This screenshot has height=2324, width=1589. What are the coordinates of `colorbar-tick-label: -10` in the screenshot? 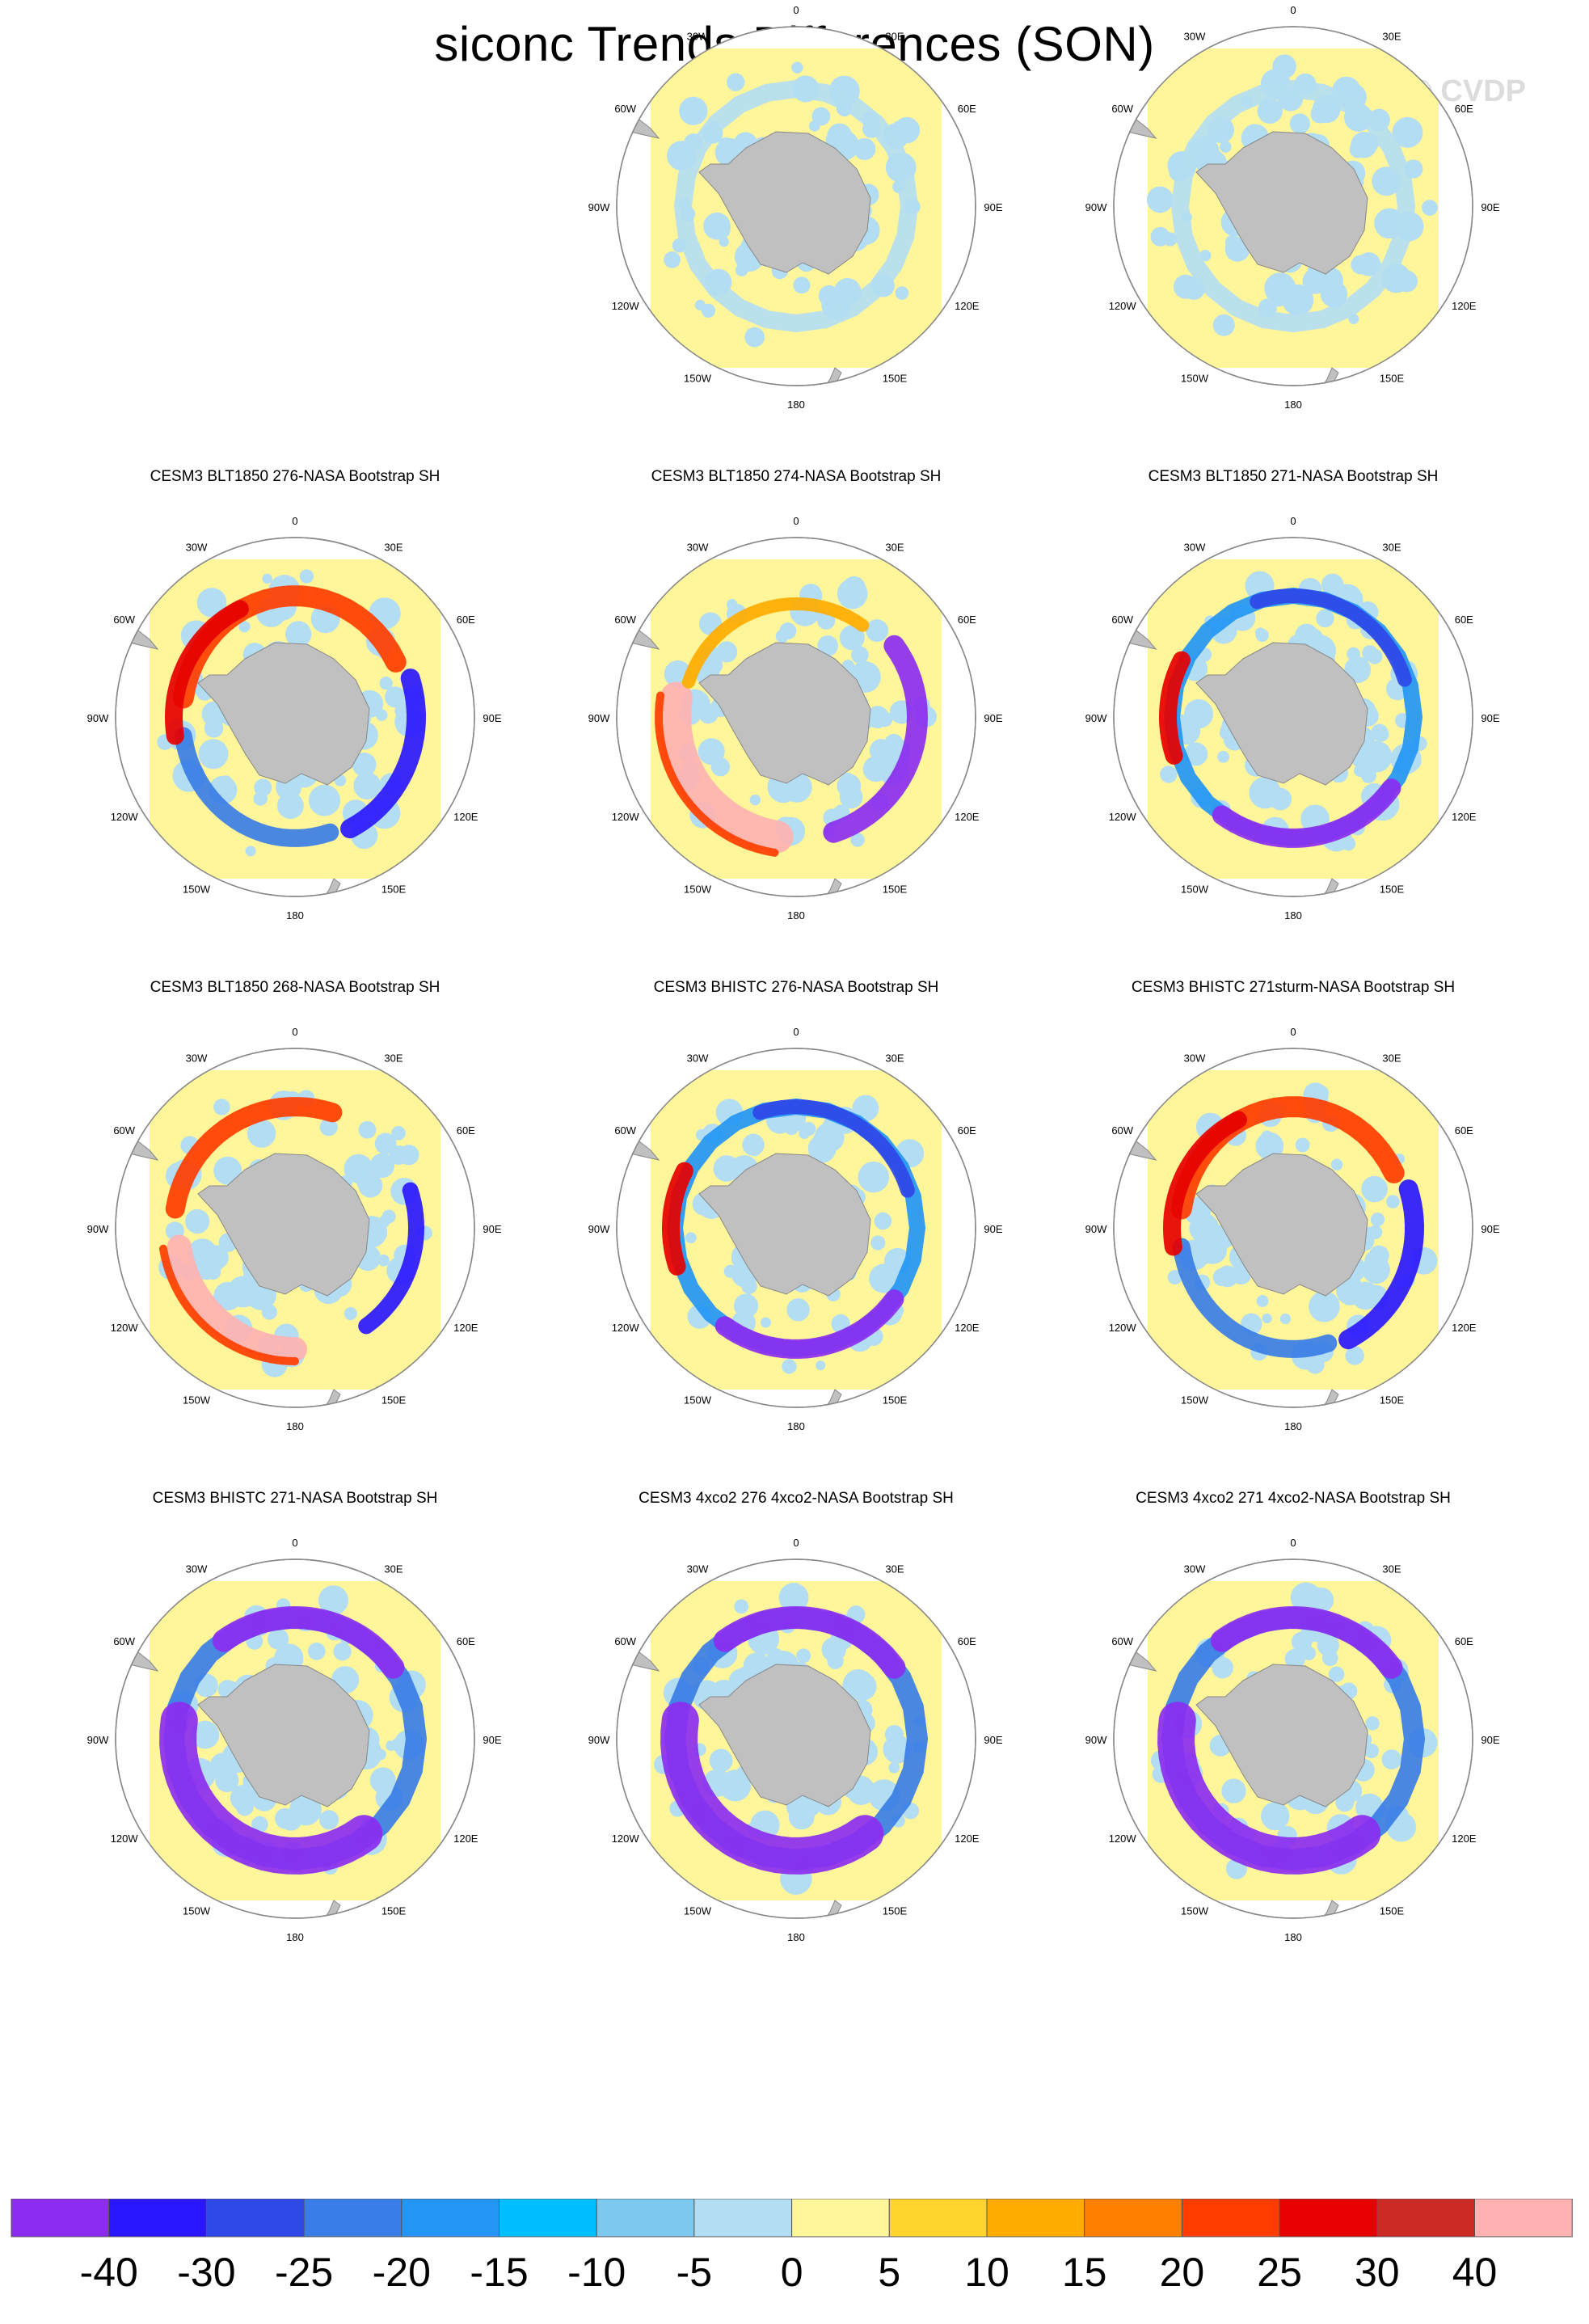 It's located at (596, 2273).